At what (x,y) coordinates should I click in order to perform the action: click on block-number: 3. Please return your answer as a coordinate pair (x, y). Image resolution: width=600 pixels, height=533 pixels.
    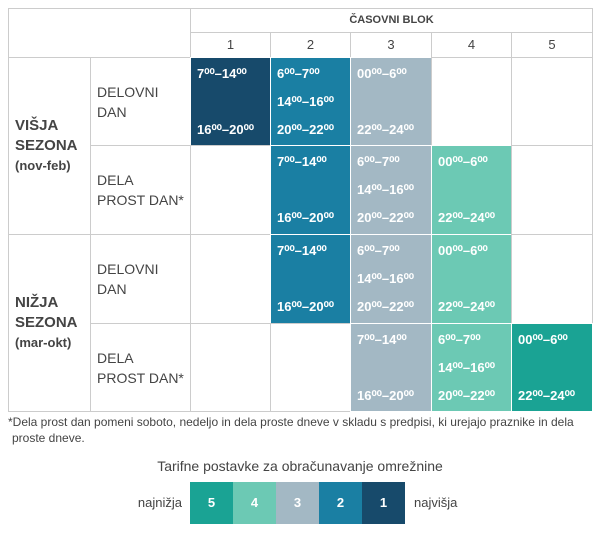
    Looking at the image, I should click on (391, 45).